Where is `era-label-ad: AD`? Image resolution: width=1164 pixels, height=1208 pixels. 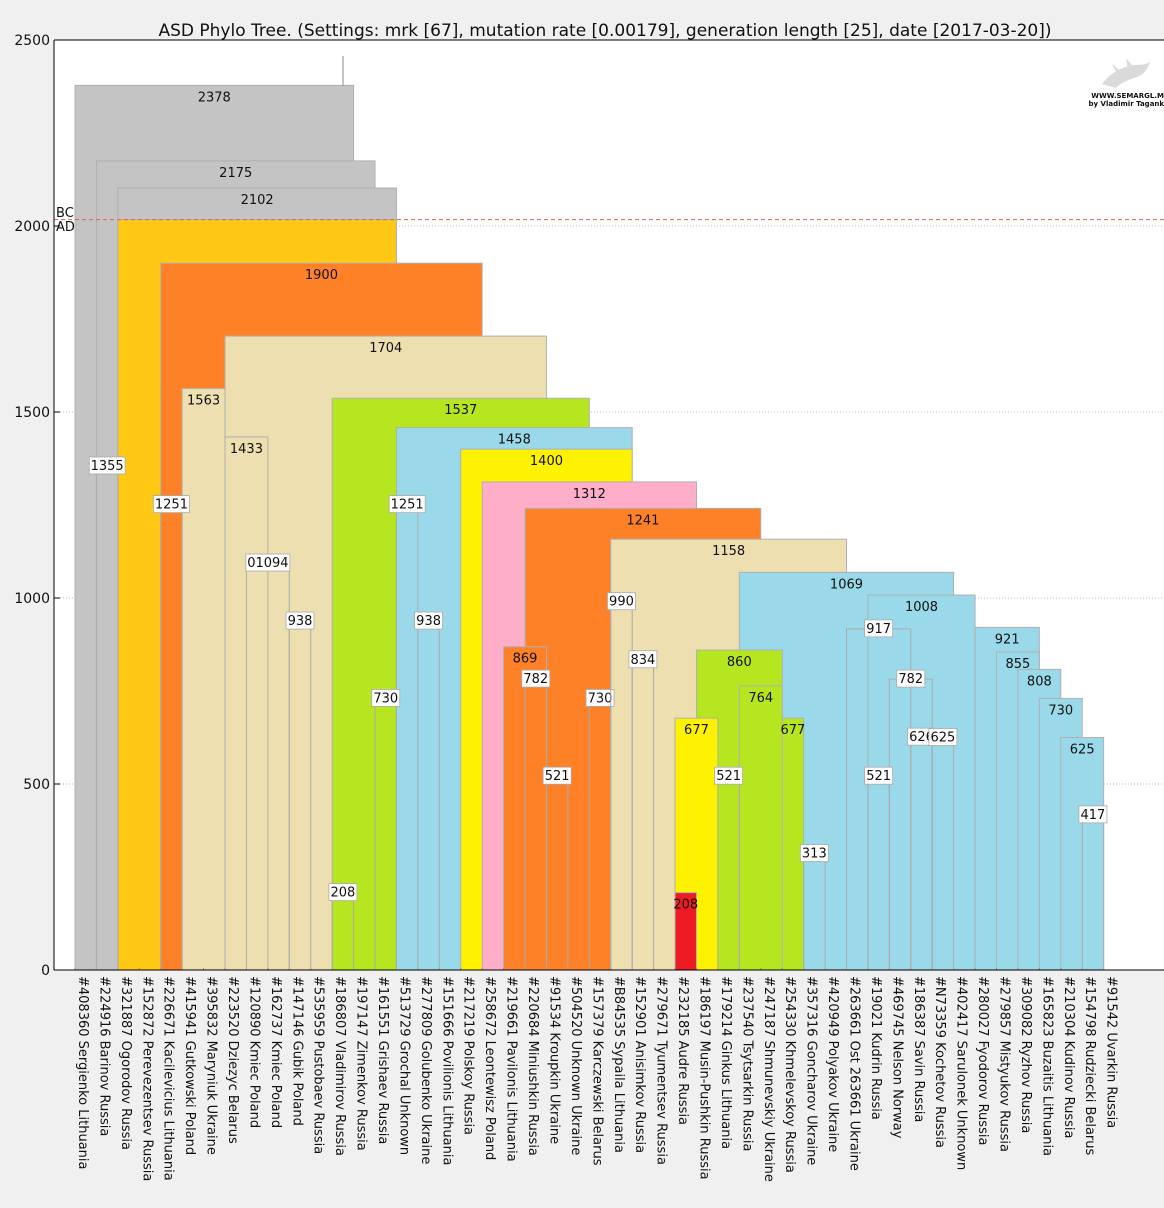 era-label-ad: AD is located at coordinates (65, 227).